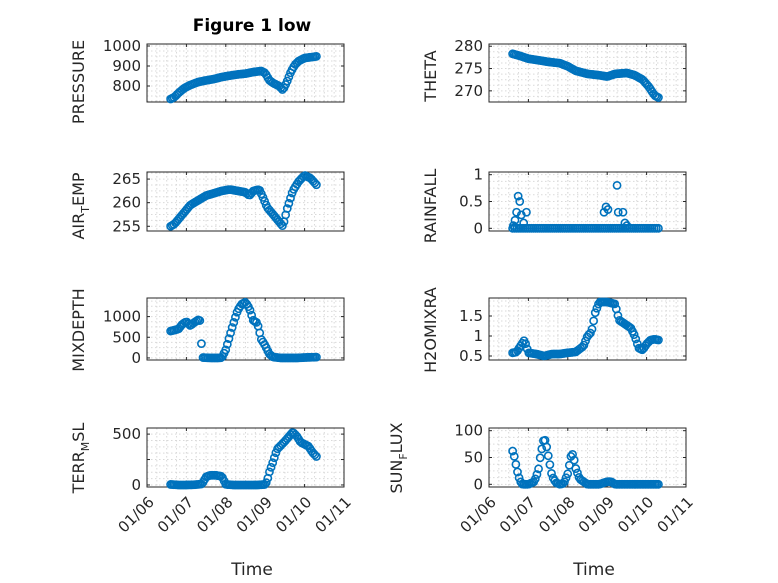  What do you see at coordinates (430, 330) in the screenshot?
I see `h2omixra-ylabel: H2OMIXRA` at bounding box center [430, 330].